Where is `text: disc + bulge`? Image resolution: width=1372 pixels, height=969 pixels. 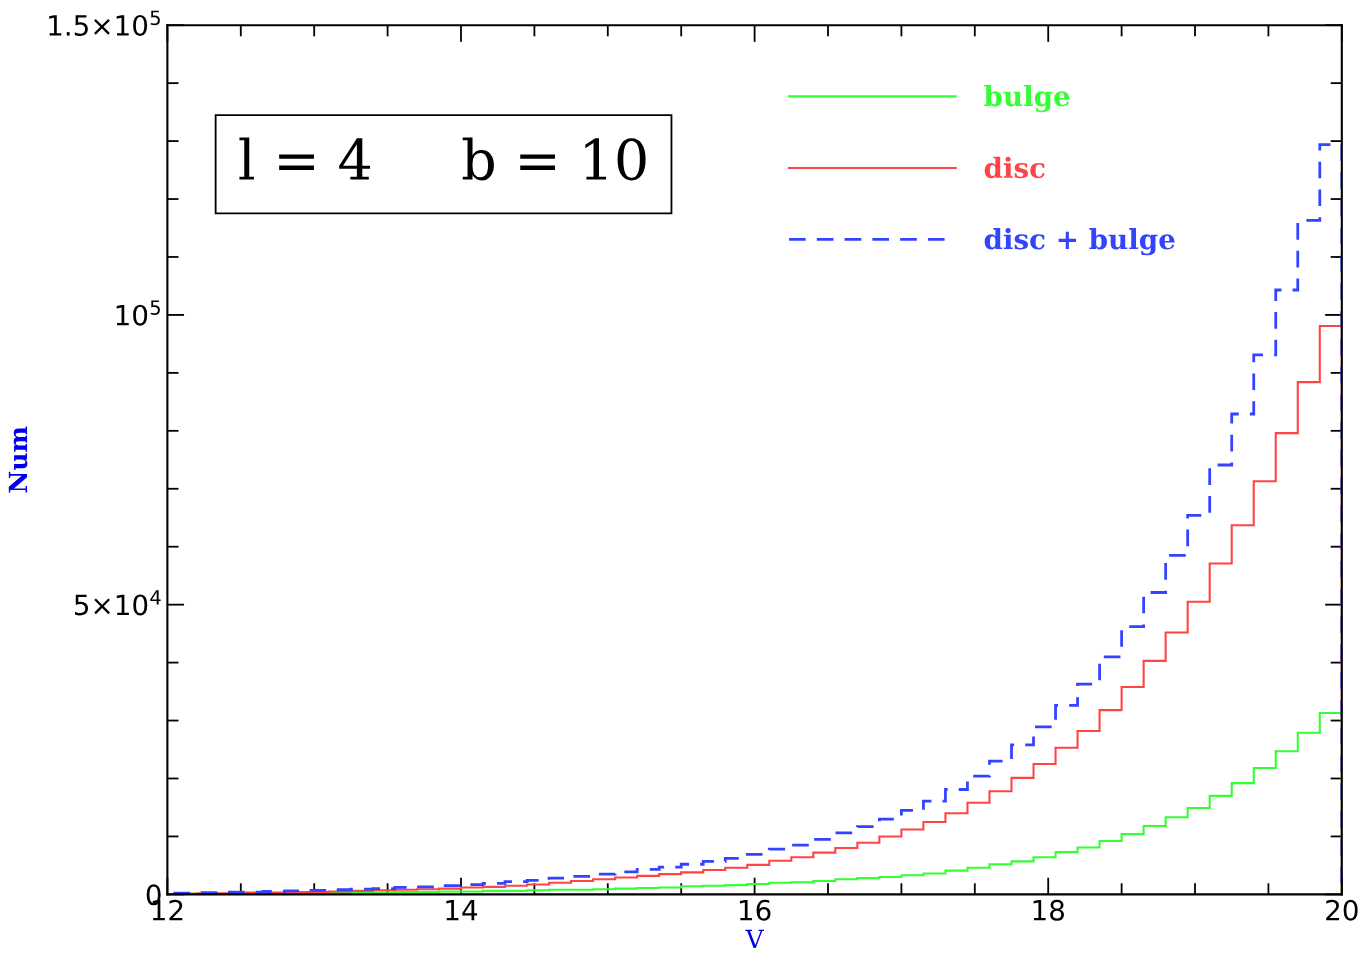
text: disc + bulge is located at coordinates (1079, 242).